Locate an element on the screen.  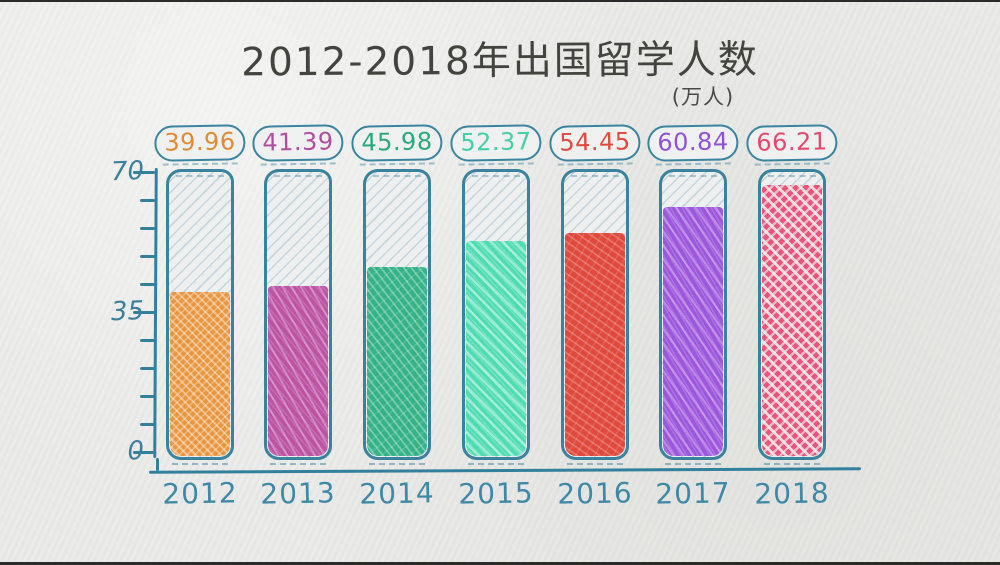
x-tick-label: 2012 is located at coordinates (200, 493).